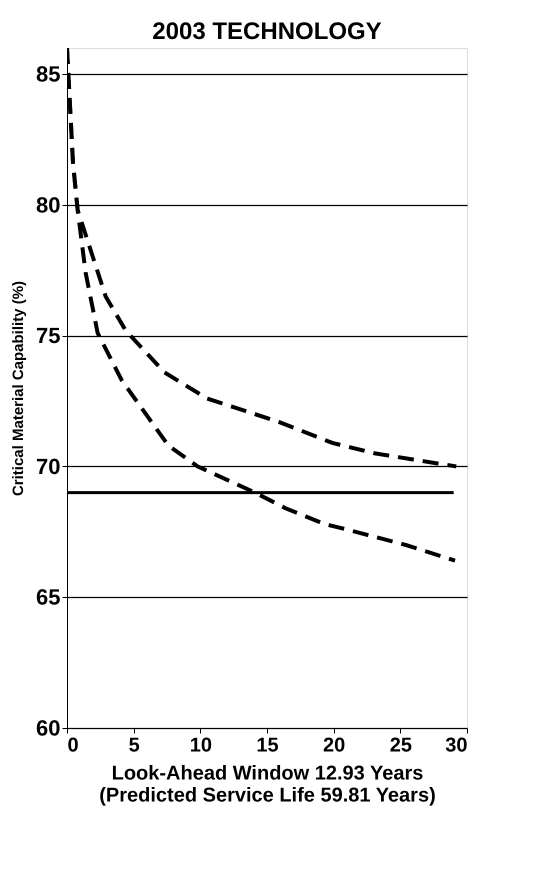  I want to click on y-tick-label: 60, so click(48, 728).